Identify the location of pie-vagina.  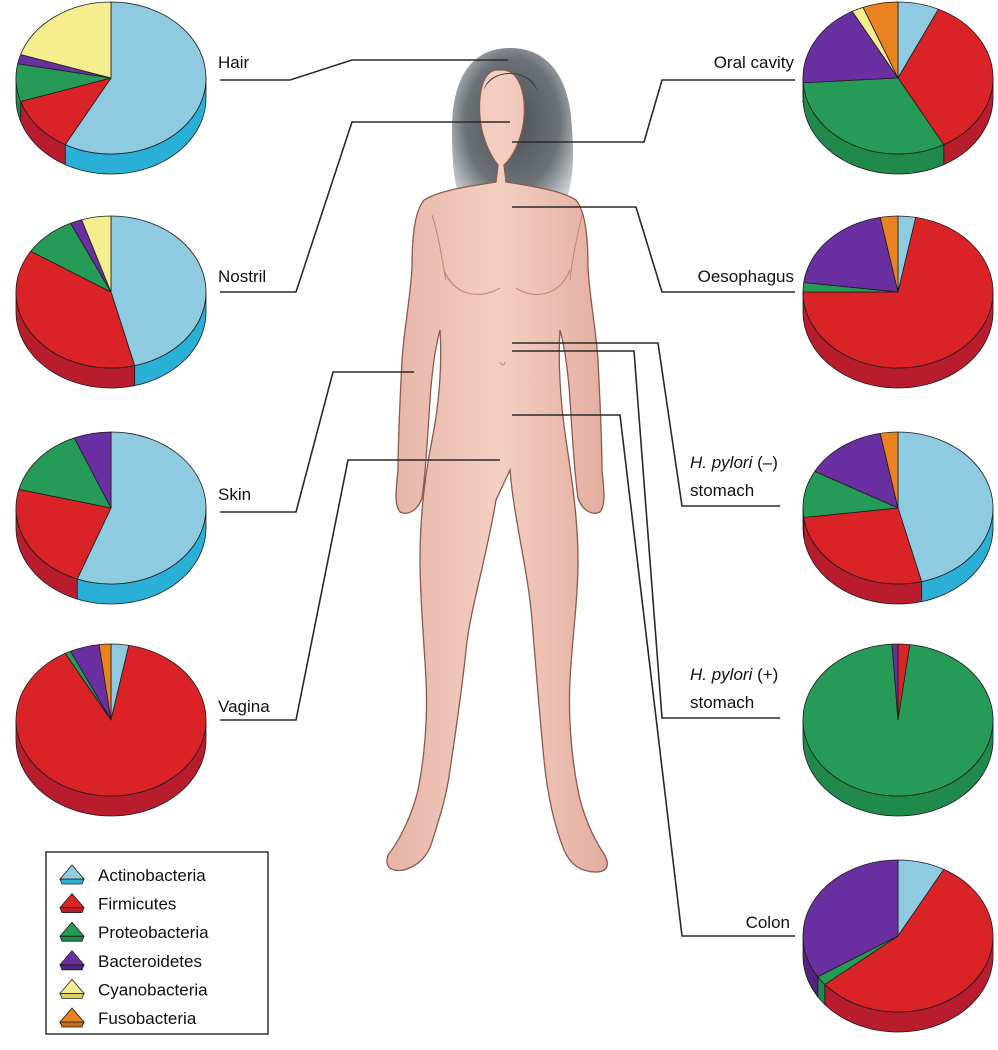
(111, 730).